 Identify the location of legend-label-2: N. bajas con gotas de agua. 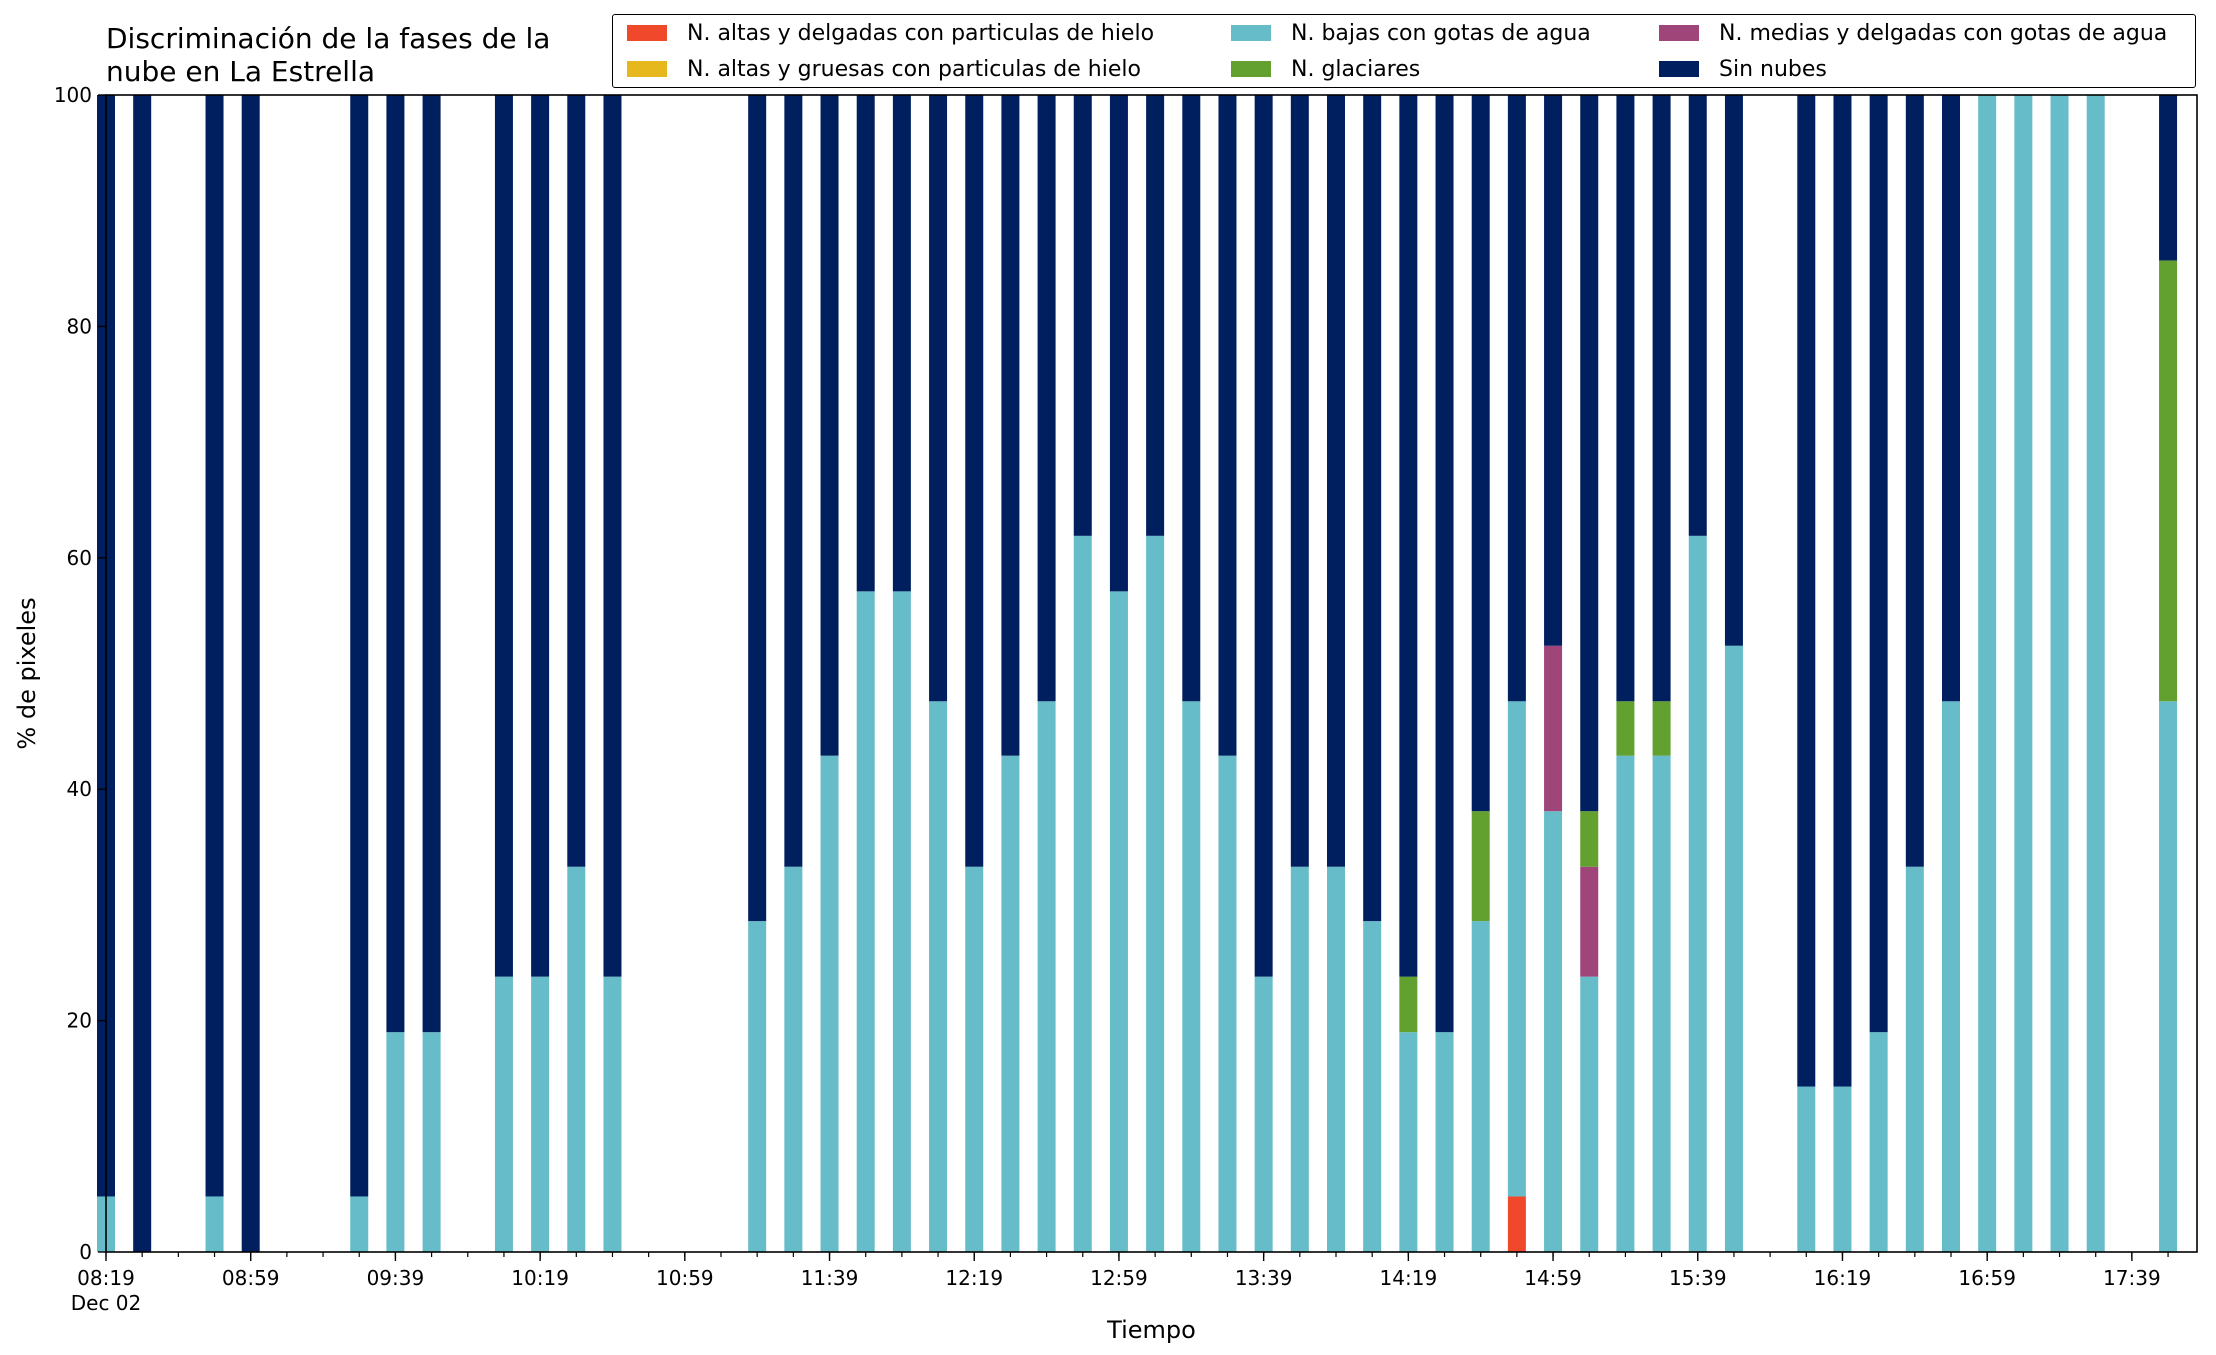
(1441, 33).